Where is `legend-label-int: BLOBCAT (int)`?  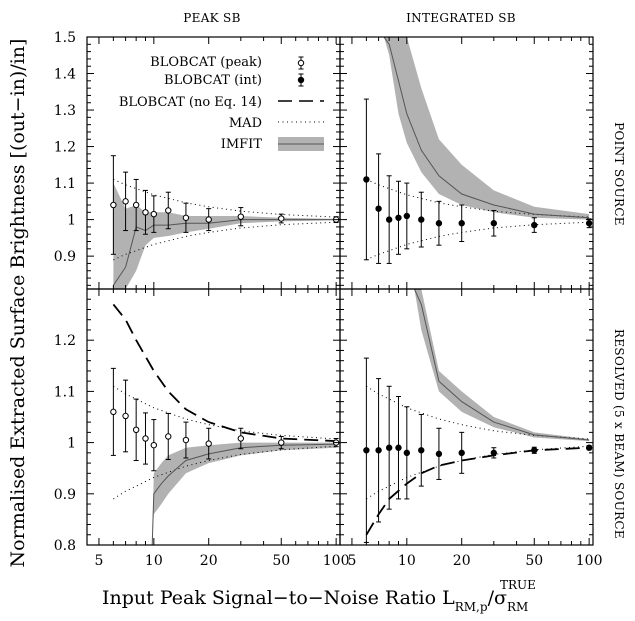
legend-label-int: BLOBCAT (int) is located at coordinates (213, 80).